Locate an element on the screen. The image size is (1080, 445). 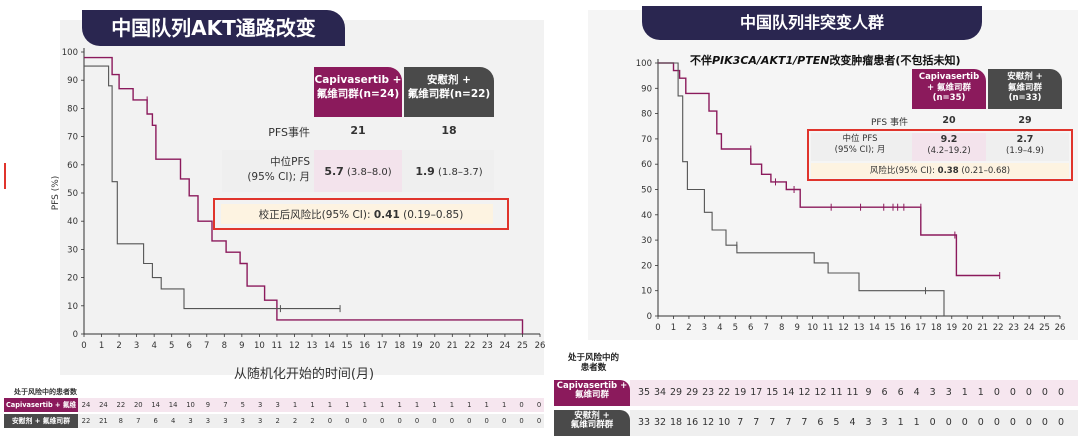
right-x-tick-label: 24 is located at coordinates (1029, 328).